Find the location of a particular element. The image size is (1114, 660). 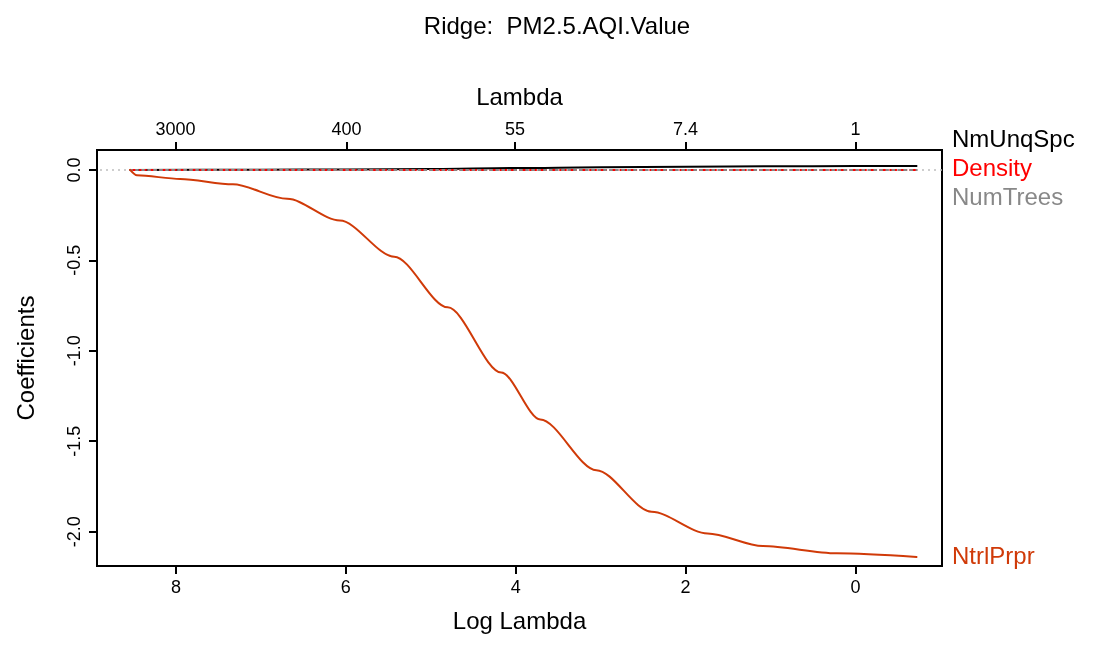

x-tick-label: 8 is located at coordinates (175, 587).